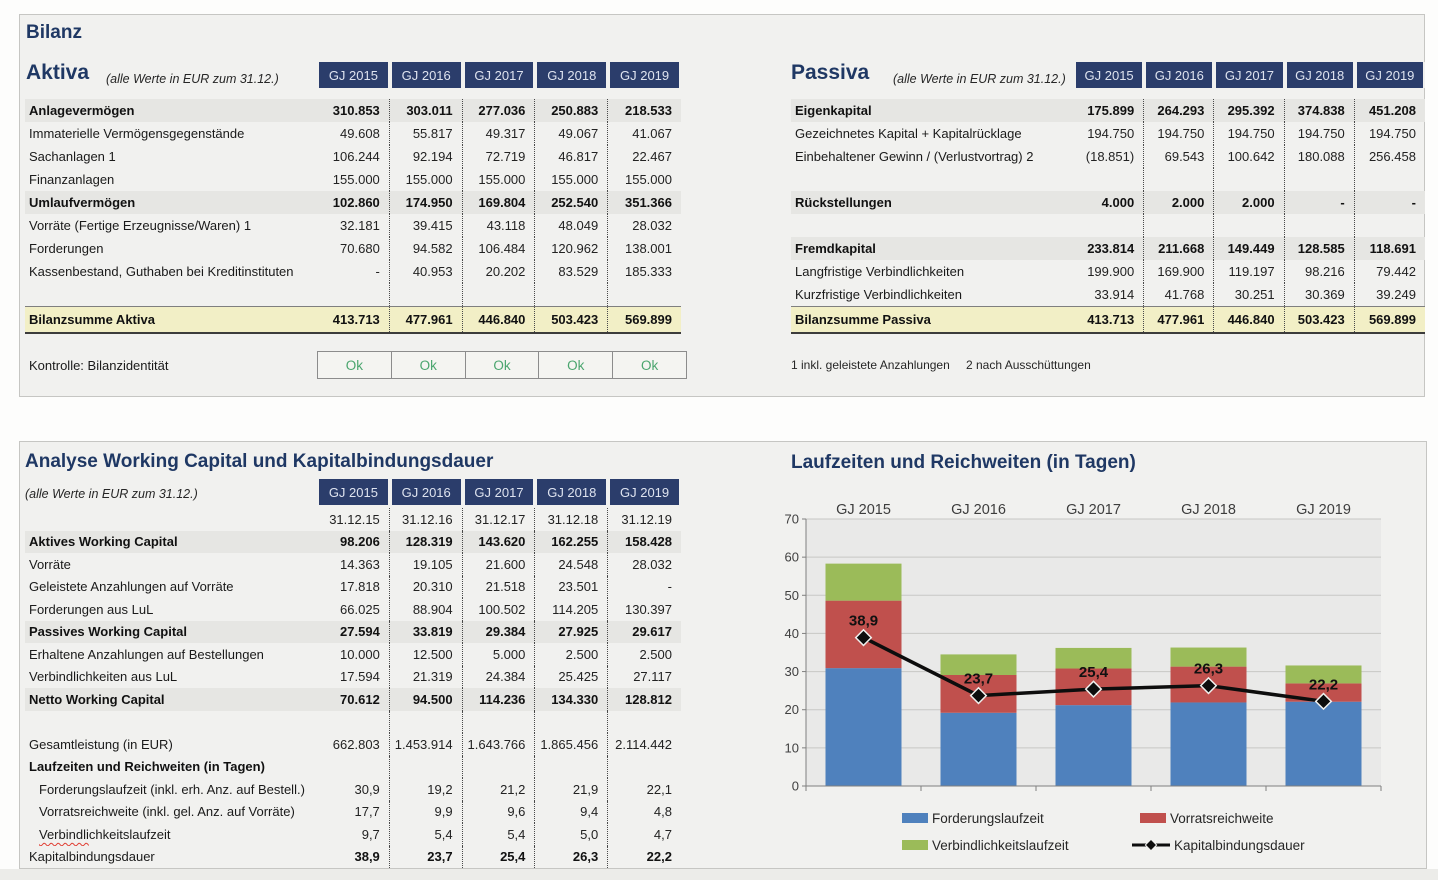 The image size is (1438, 880). What do you see at coordinates (499, 586) in the screenshot?
I see `value-cell: 21.518` at bounding box center [499, 586].